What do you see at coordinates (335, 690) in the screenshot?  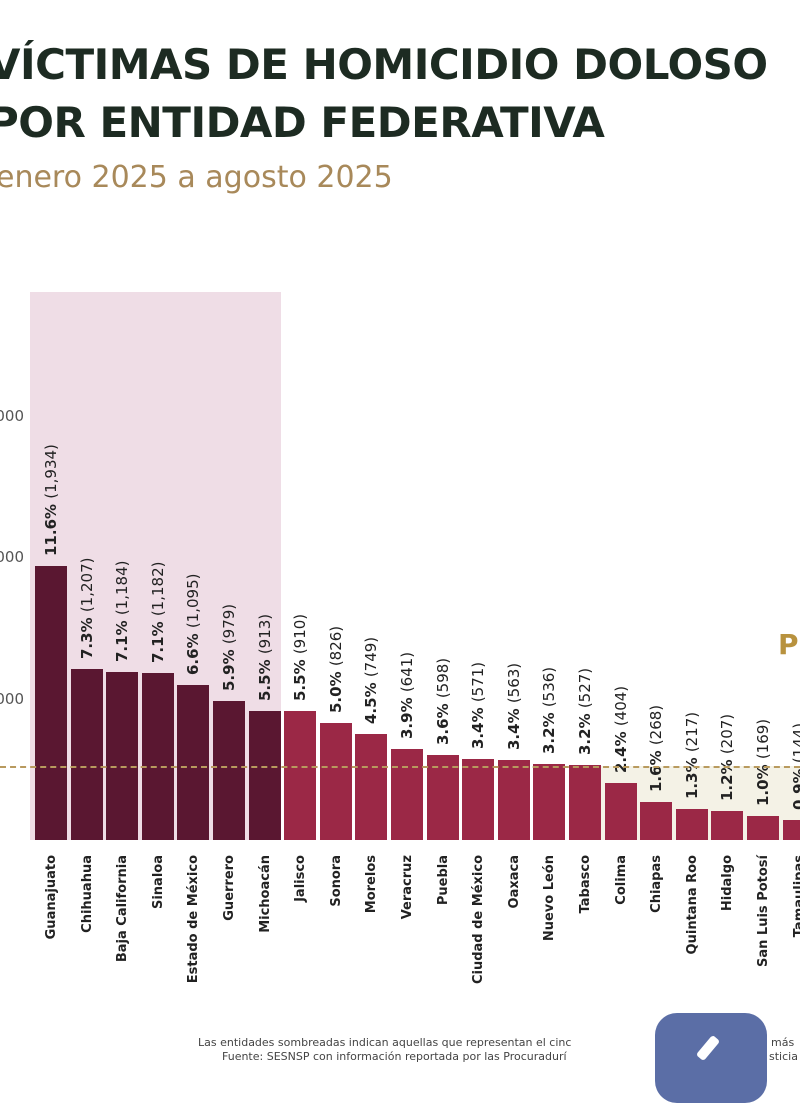 I see `percent-label: 5.0%` at bounding box center [335, 690].